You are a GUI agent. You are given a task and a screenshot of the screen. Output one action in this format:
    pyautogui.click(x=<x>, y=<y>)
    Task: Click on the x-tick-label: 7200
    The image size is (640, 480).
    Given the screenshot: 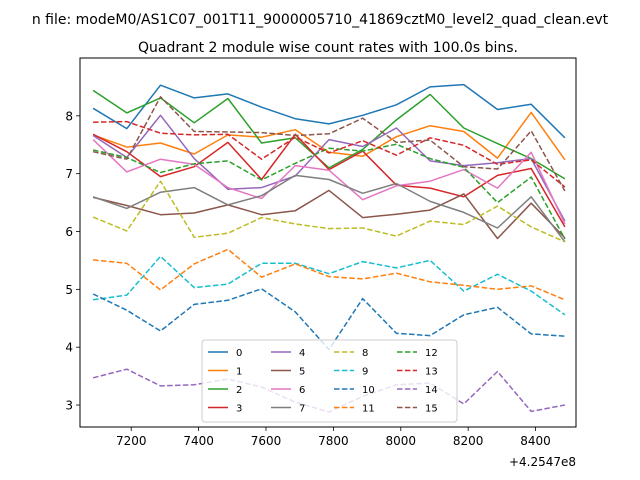 What is the action you would take?
    pyautogui.click(x=131, y=441)
    